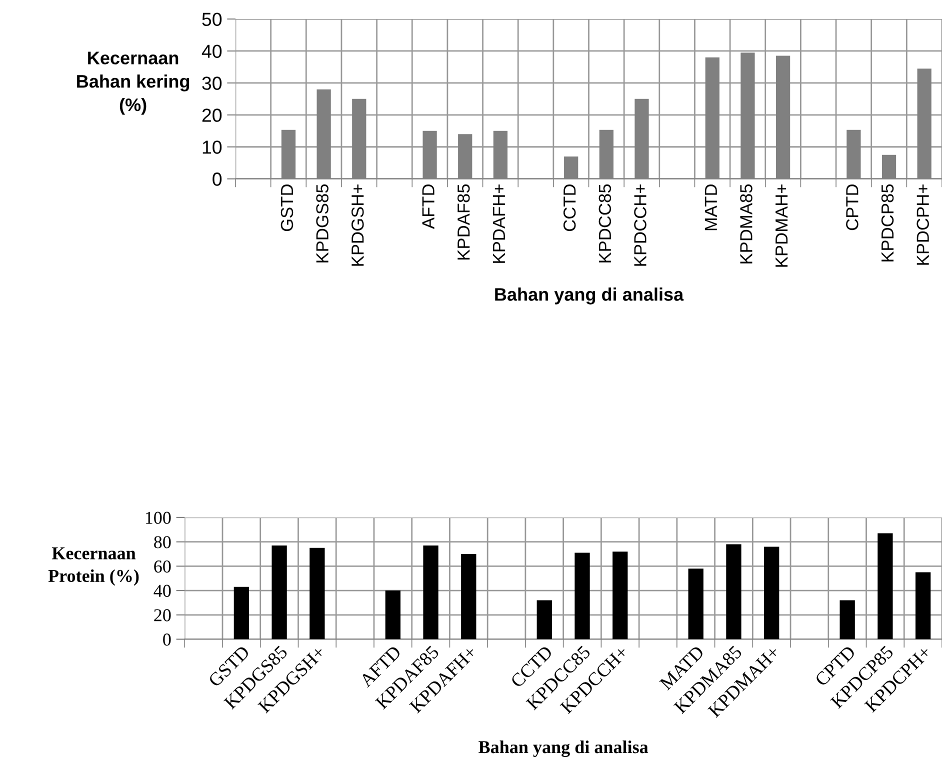 The image size is (942, 761). Describe the element at coordinates (498, 223) in the screenshot. I see `x-tick-label: KPDAFH+` at that location.